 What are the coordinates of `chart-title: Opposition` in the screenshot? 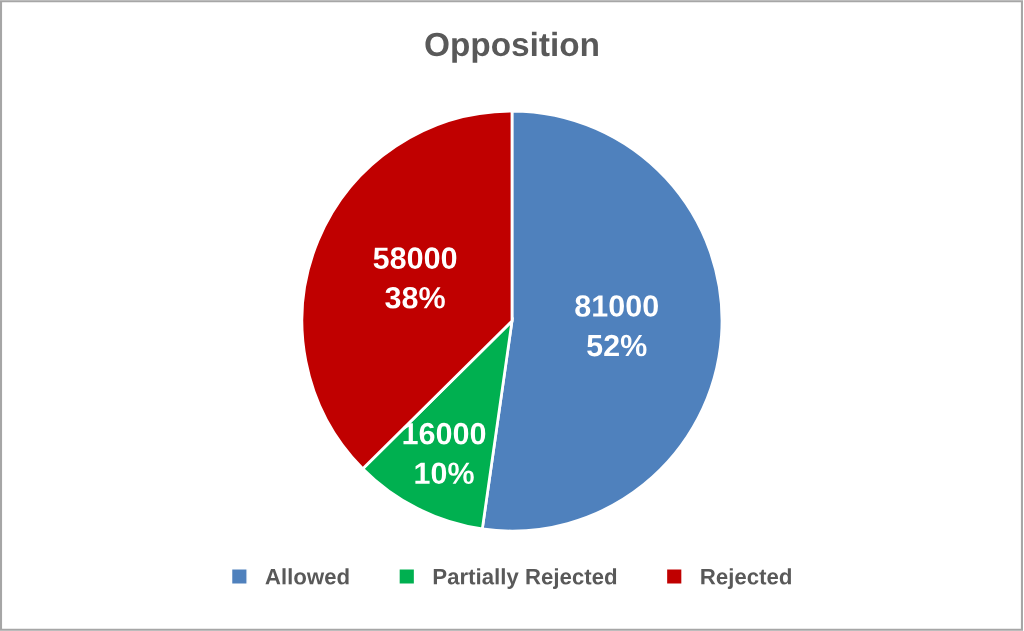 It's located at (511, 47).